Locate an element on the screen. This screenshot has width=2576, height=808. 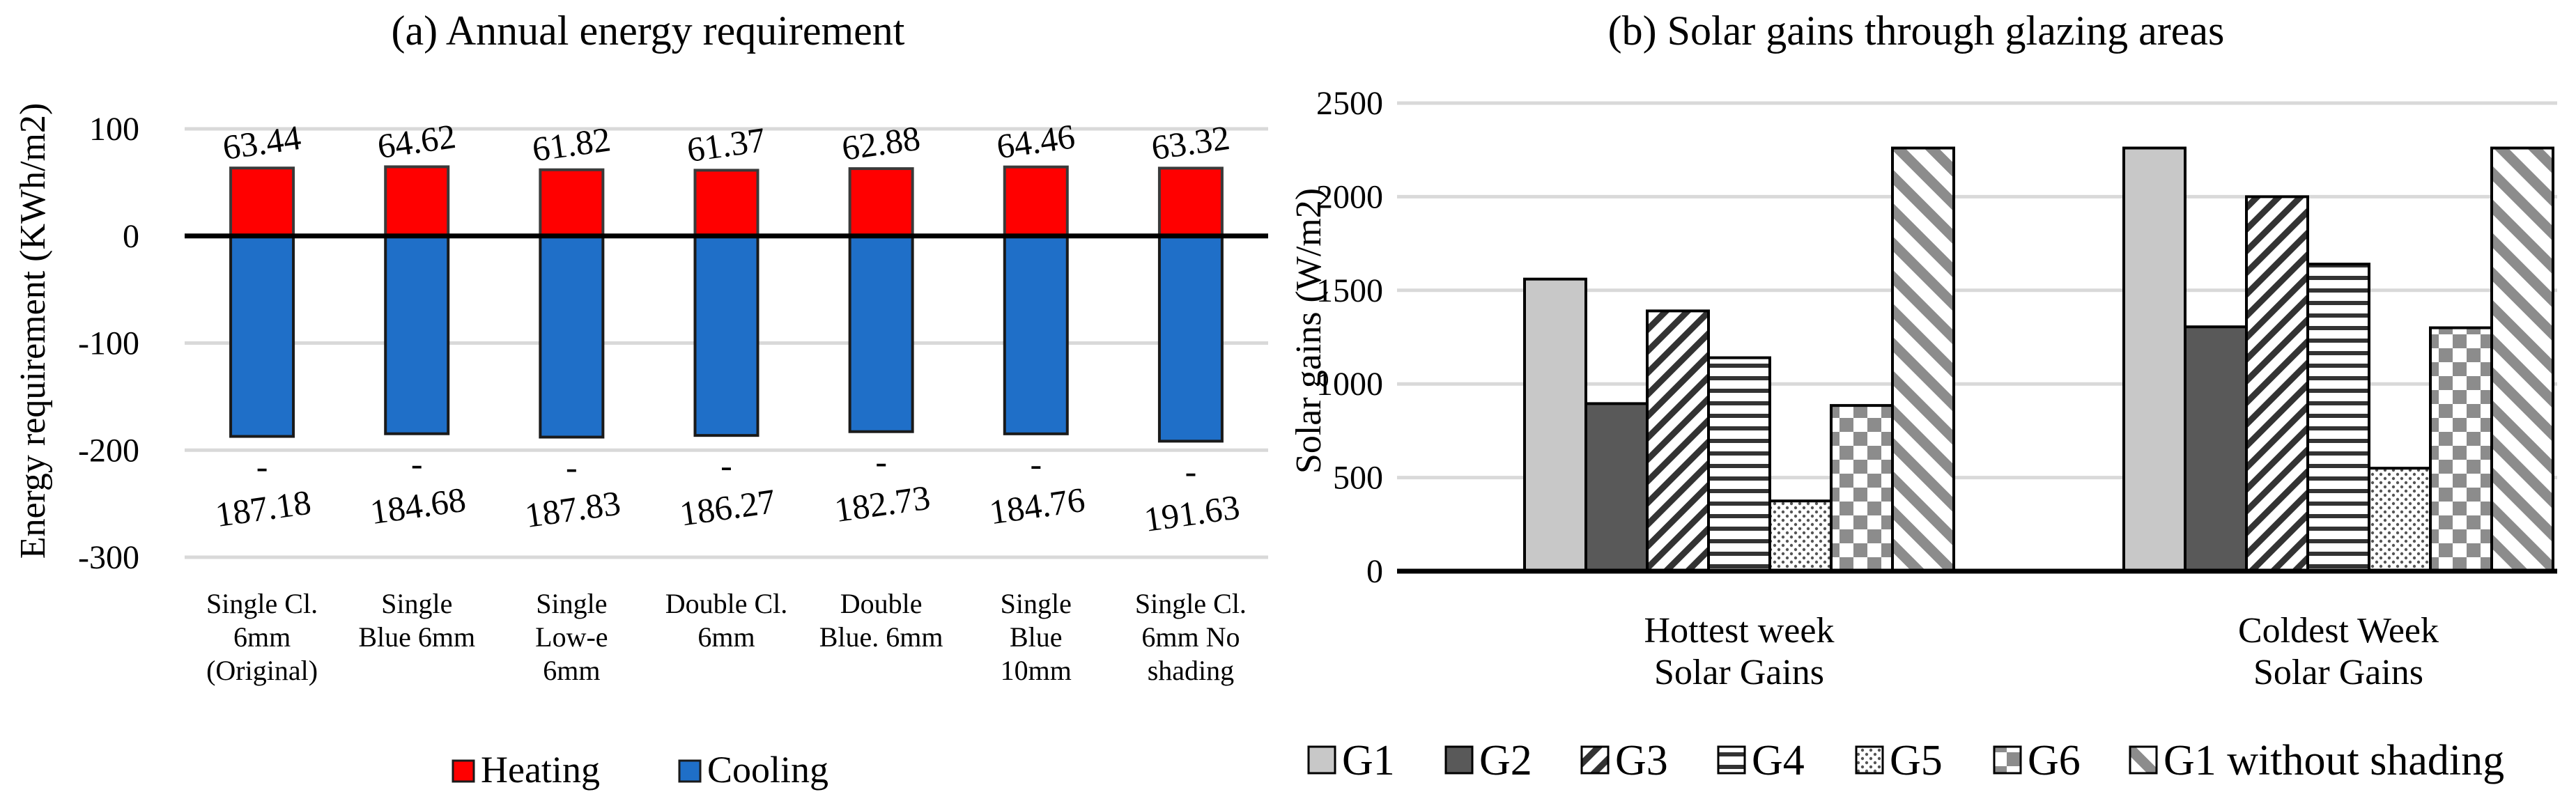
legend-swatch-g2 is located at coordinates (1459, 760).